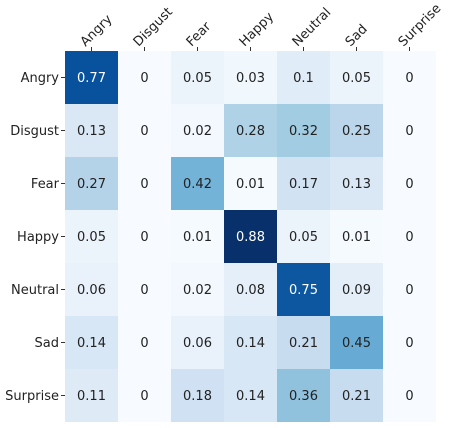 The height and width of the screenshot is (428, 463). I want to click on heatmap-cell-disgust-neutral, so click(303, 130).